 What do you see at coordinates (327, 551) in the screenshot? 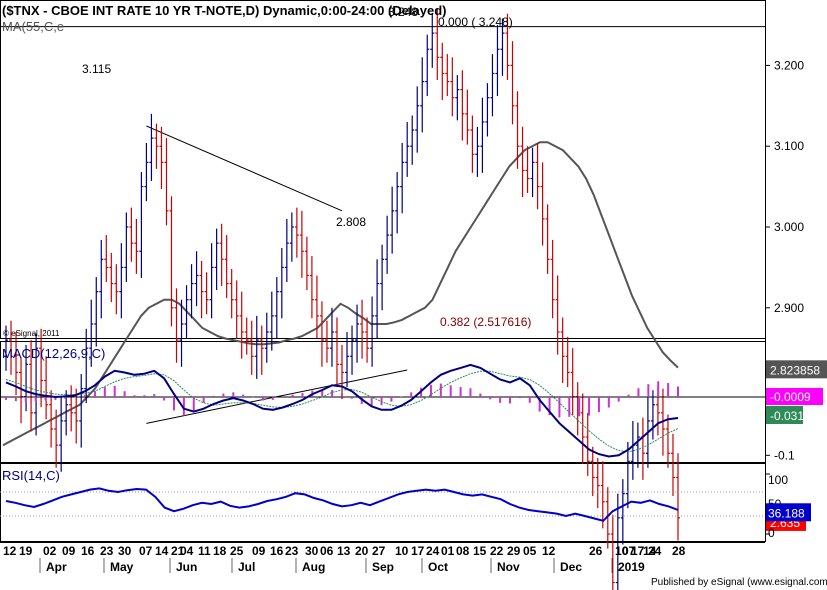
I see `x-day-label: 06` at bounding box center [327, 551].